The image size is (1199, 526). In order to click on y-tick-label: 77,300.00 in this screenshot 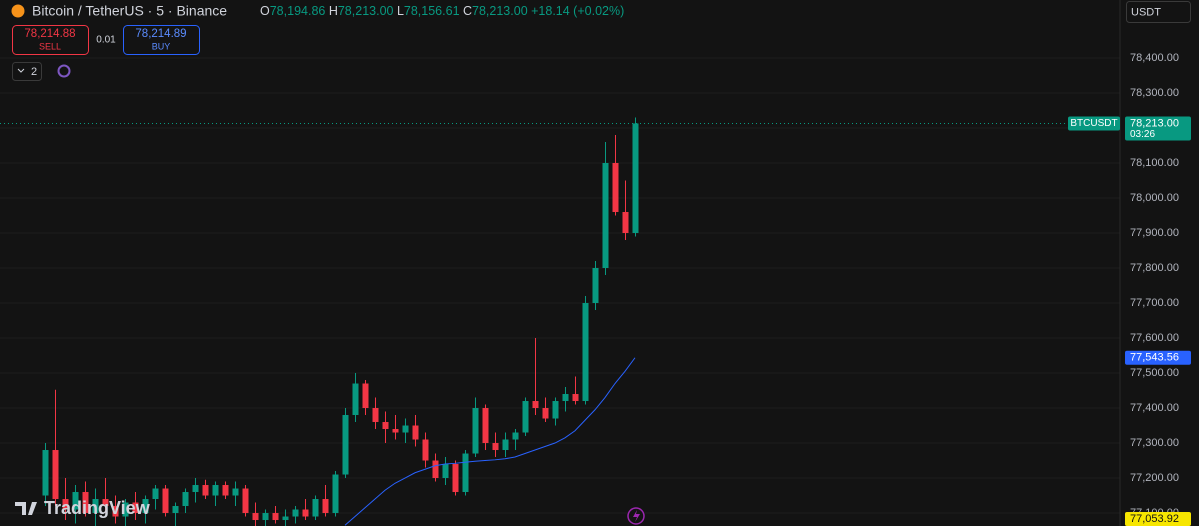, I will do `click(1154, 443)`.